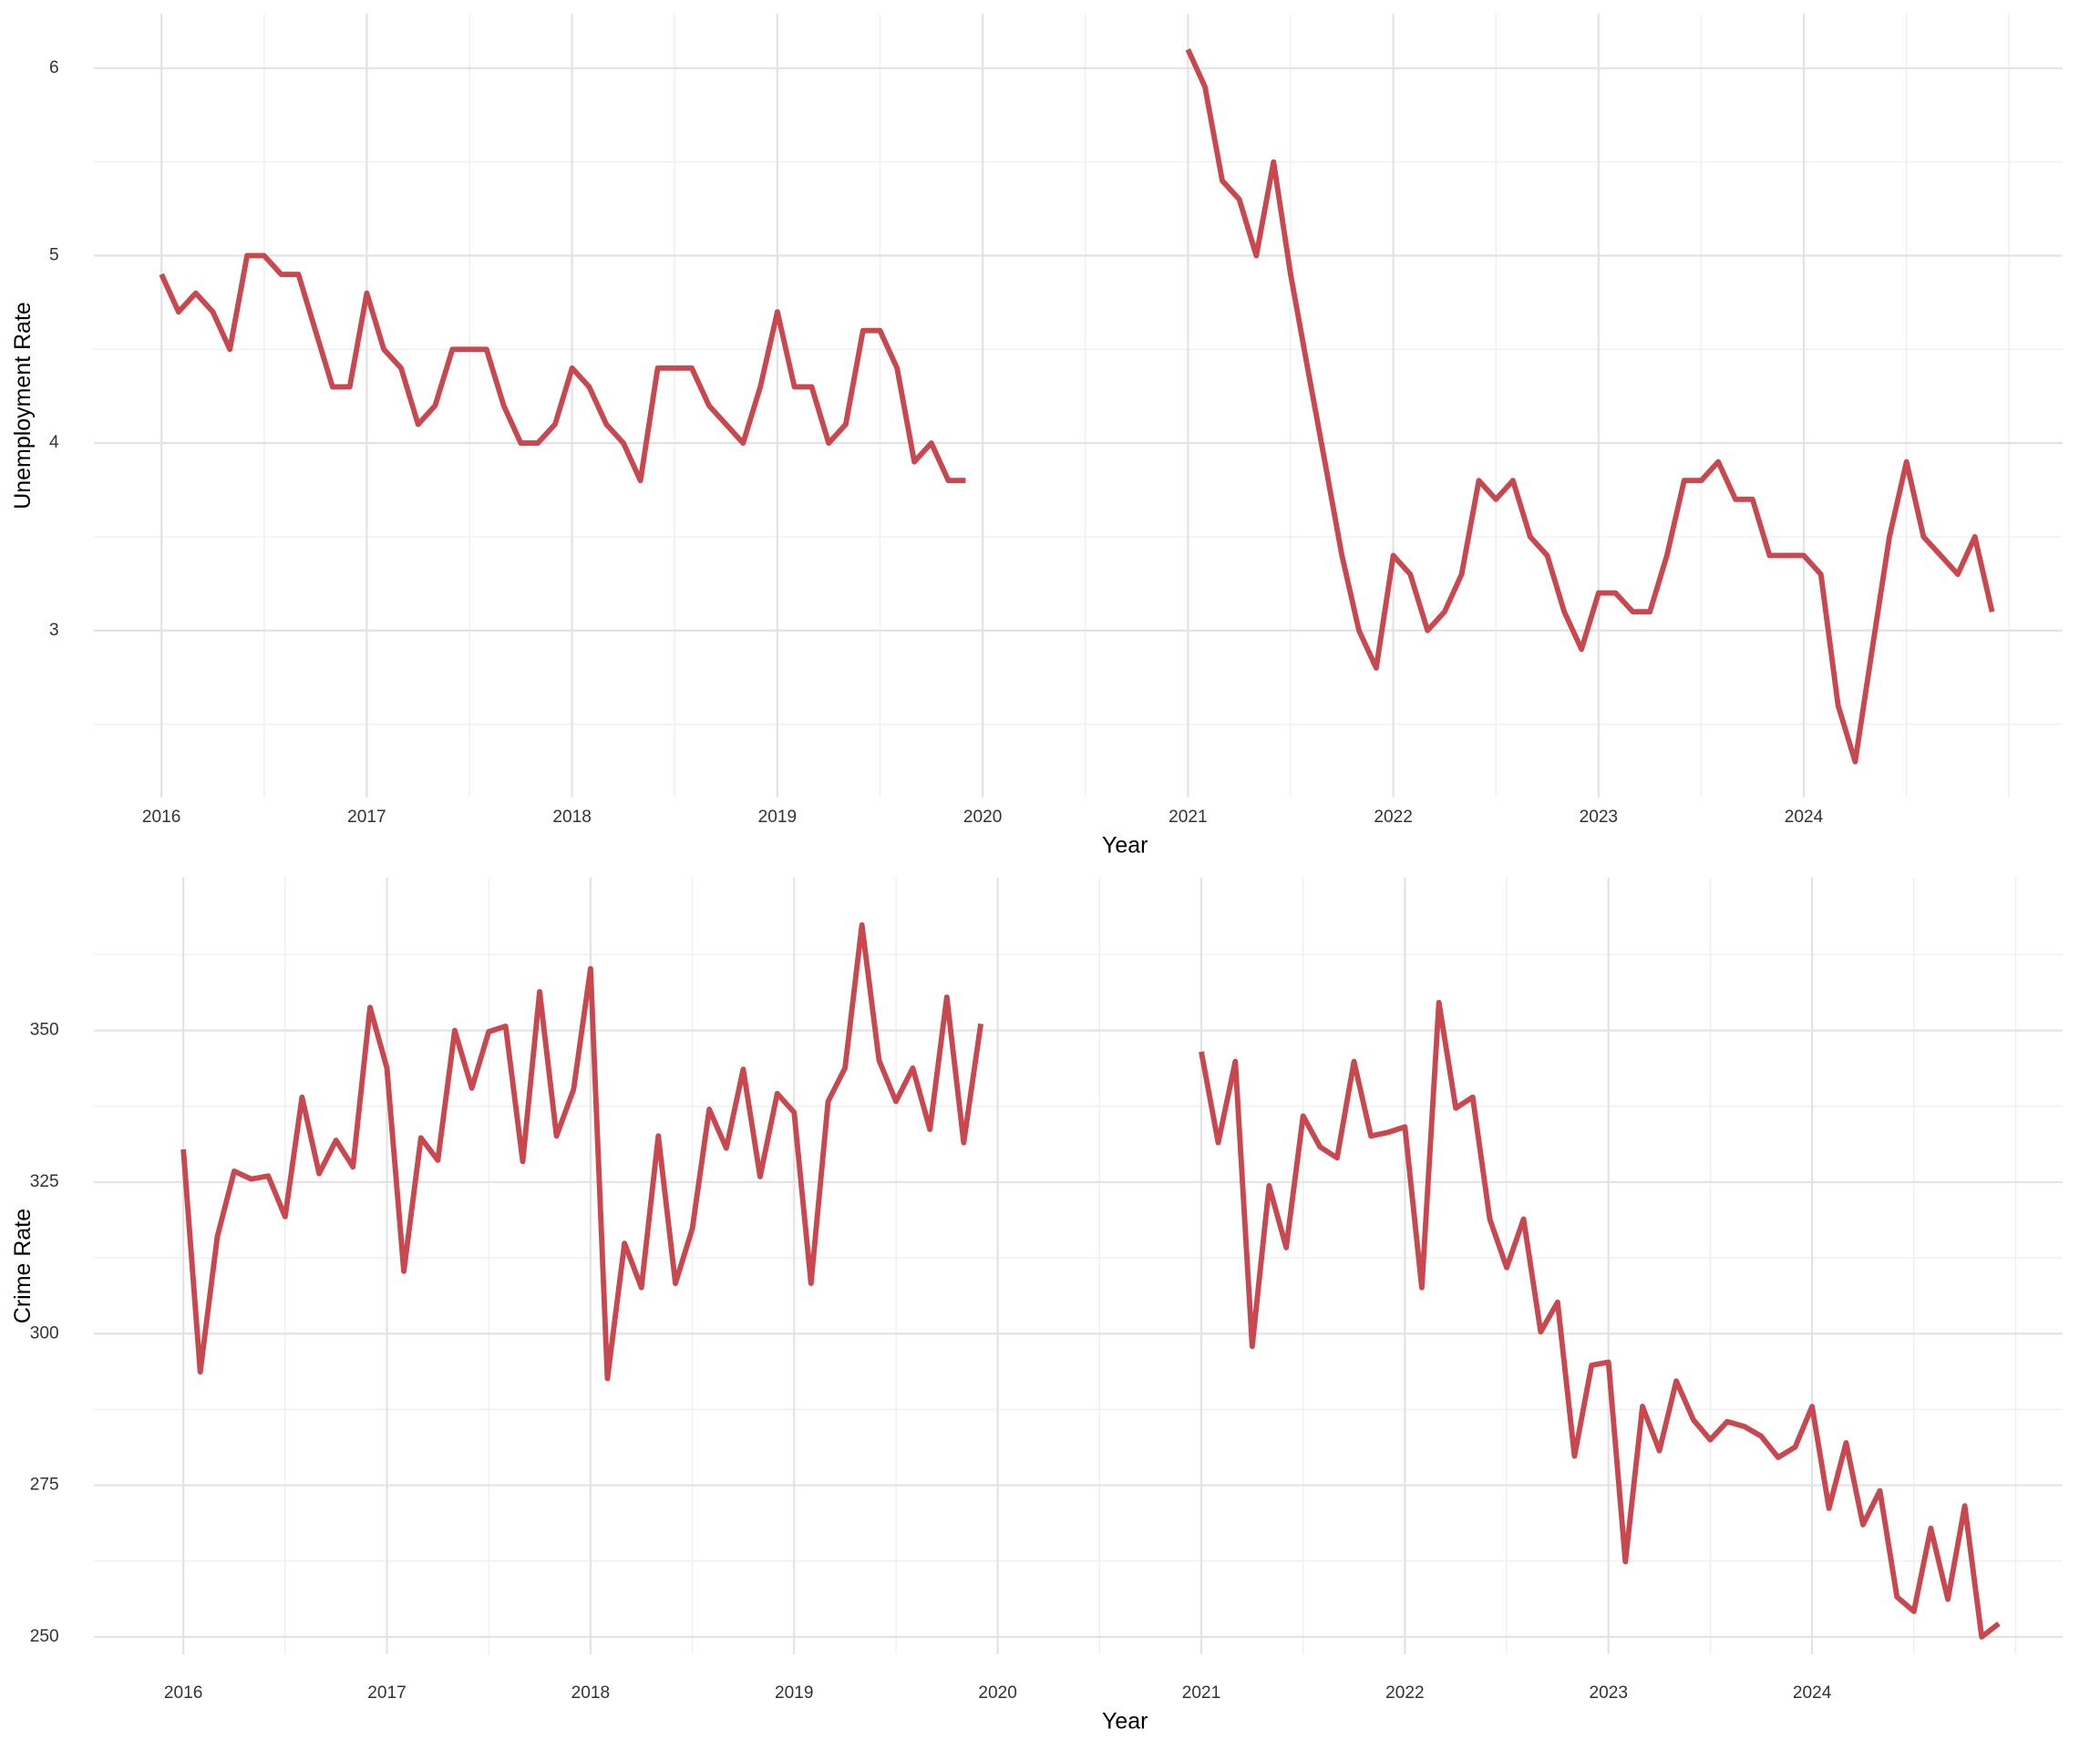  I want to click on y-tick-label: 6, so click(54, 68).